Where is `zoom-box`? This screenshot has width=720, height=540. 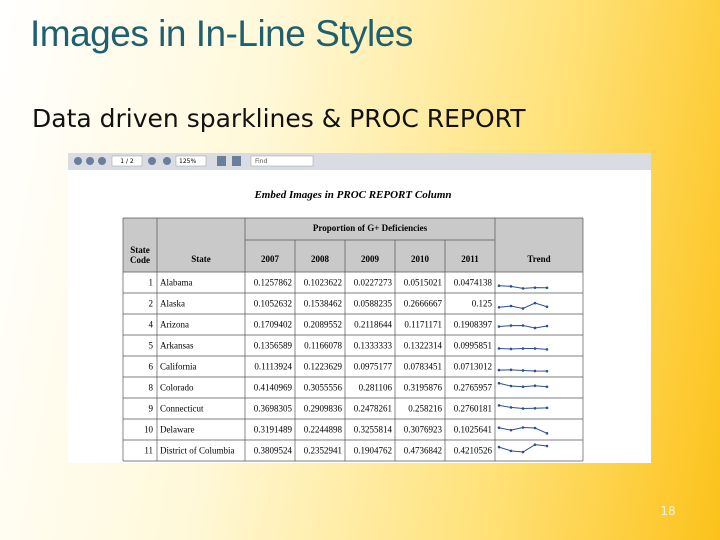
zoom-box is located at coordinates (191, 161).